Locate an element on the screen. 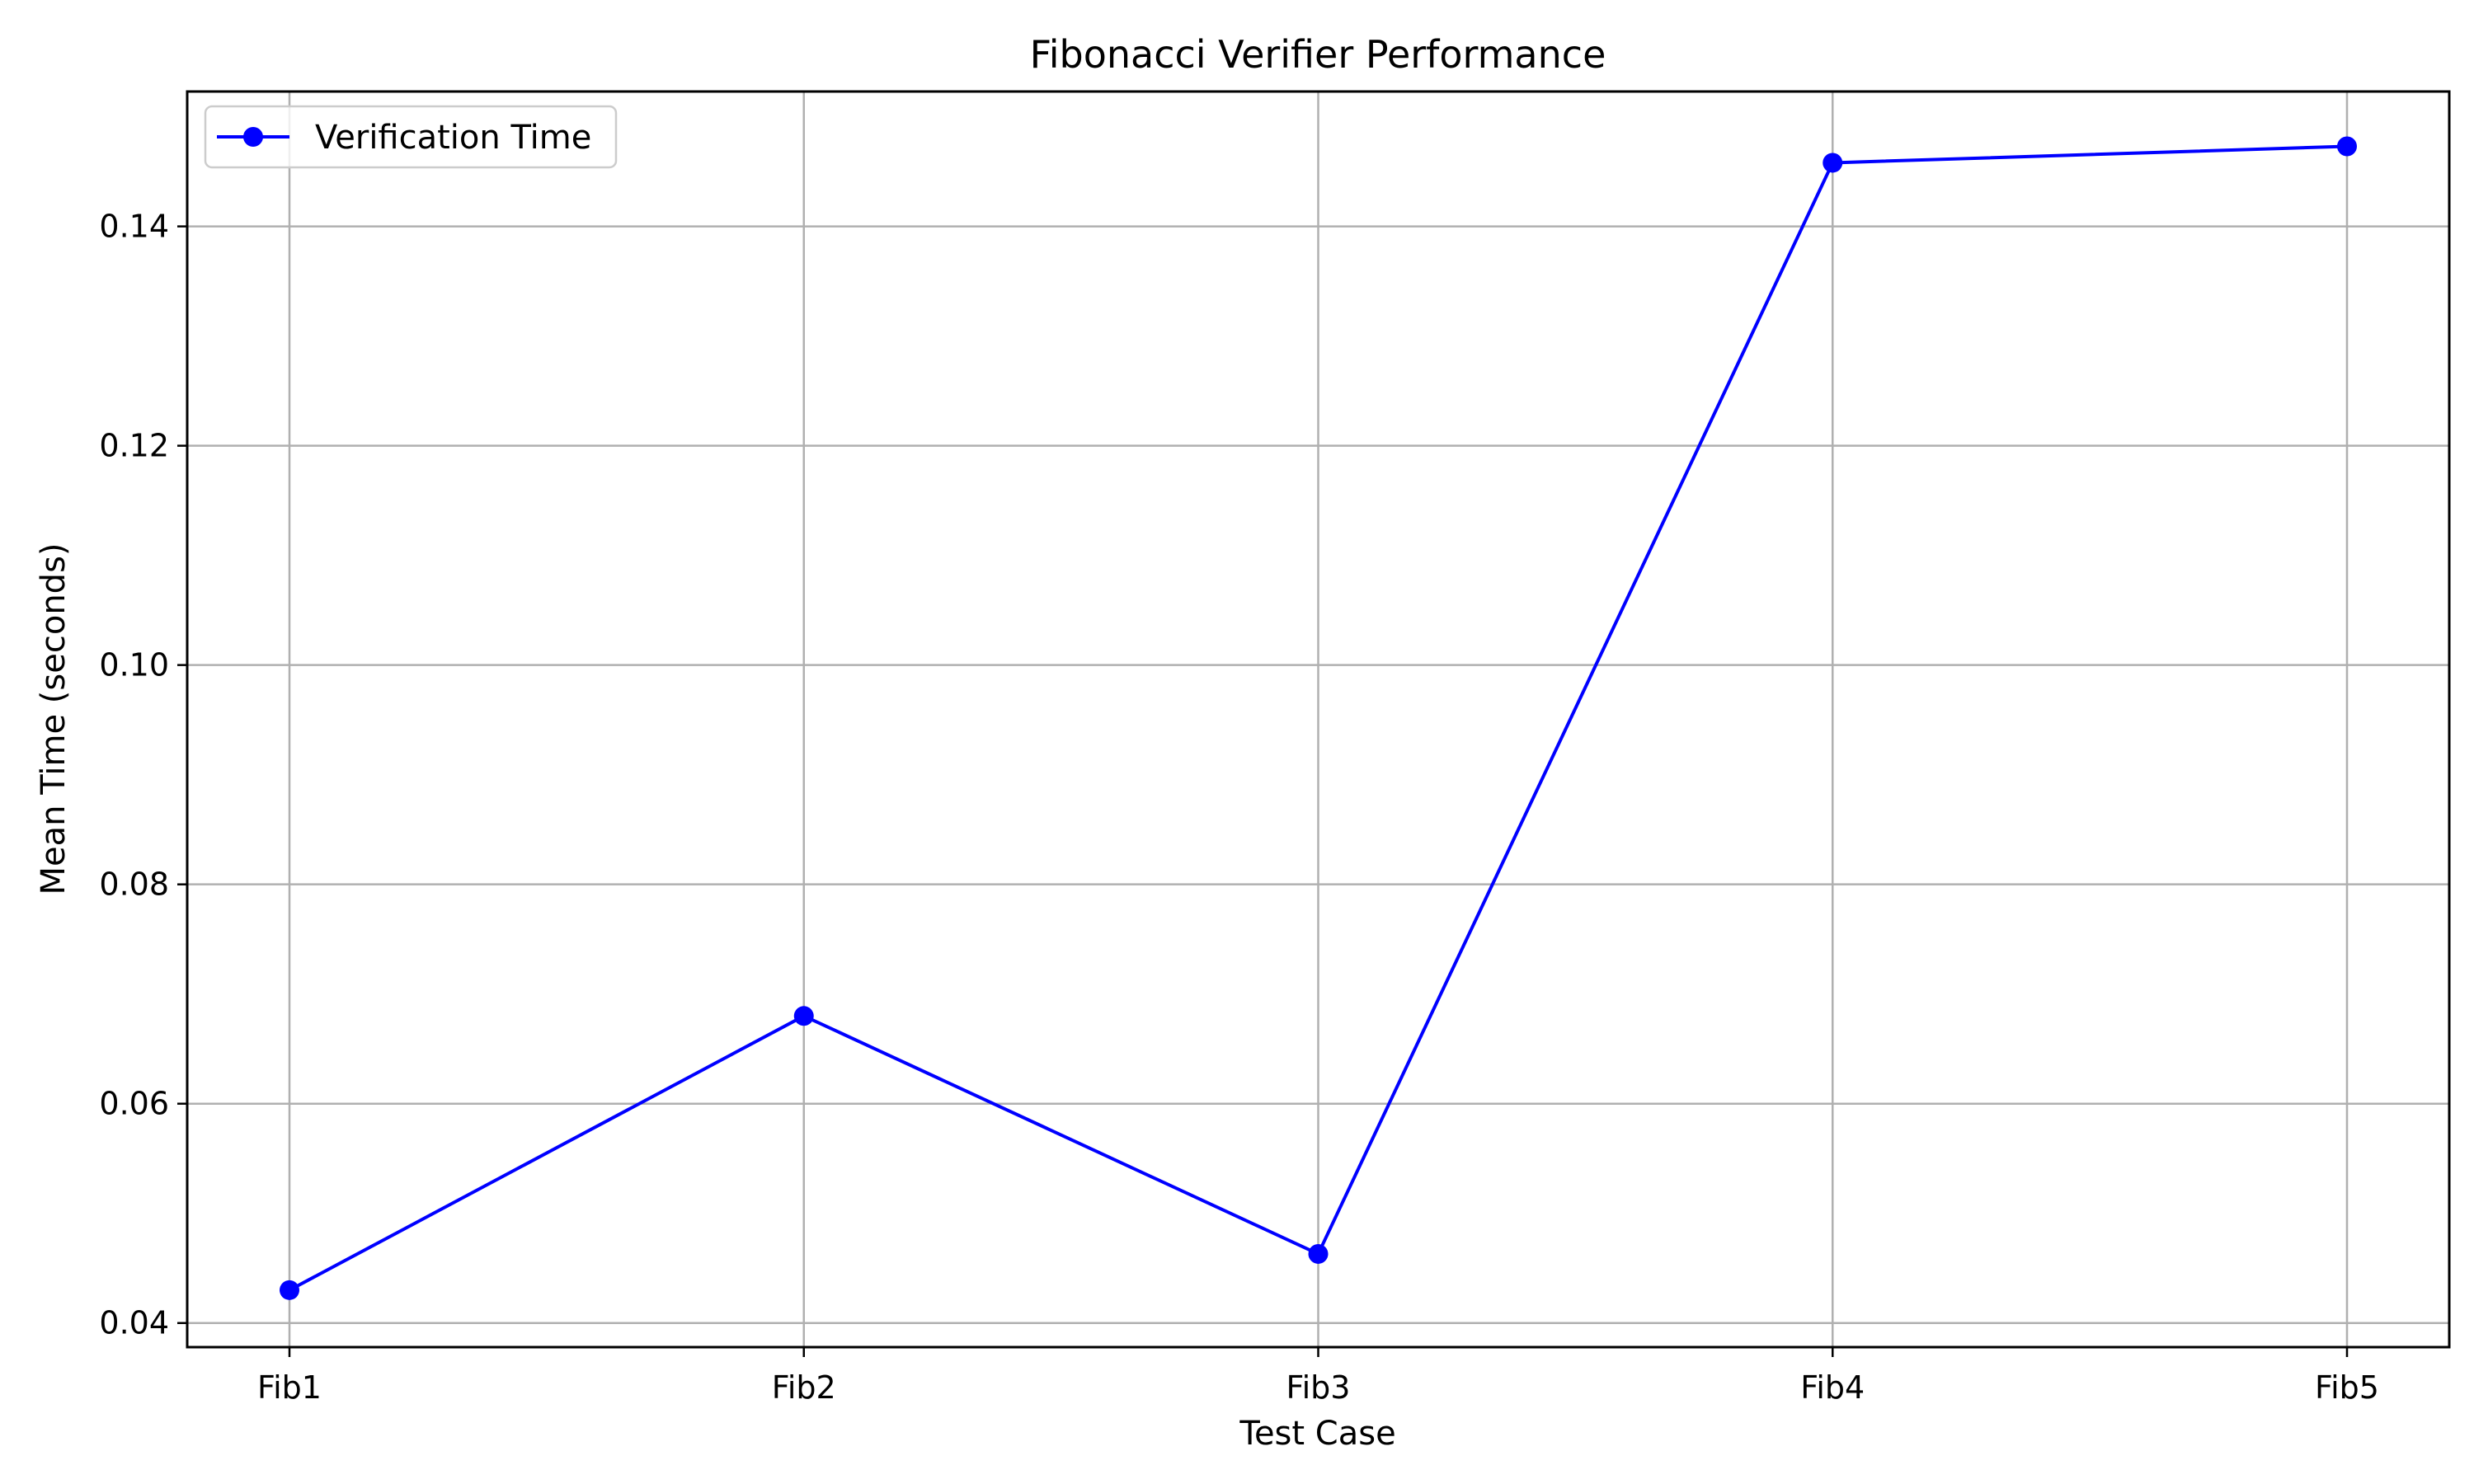 Image resolution: width=2474 pixels, height=1484 pixels. y-tick-label: 0.14 is located at coordinates (134, 227).